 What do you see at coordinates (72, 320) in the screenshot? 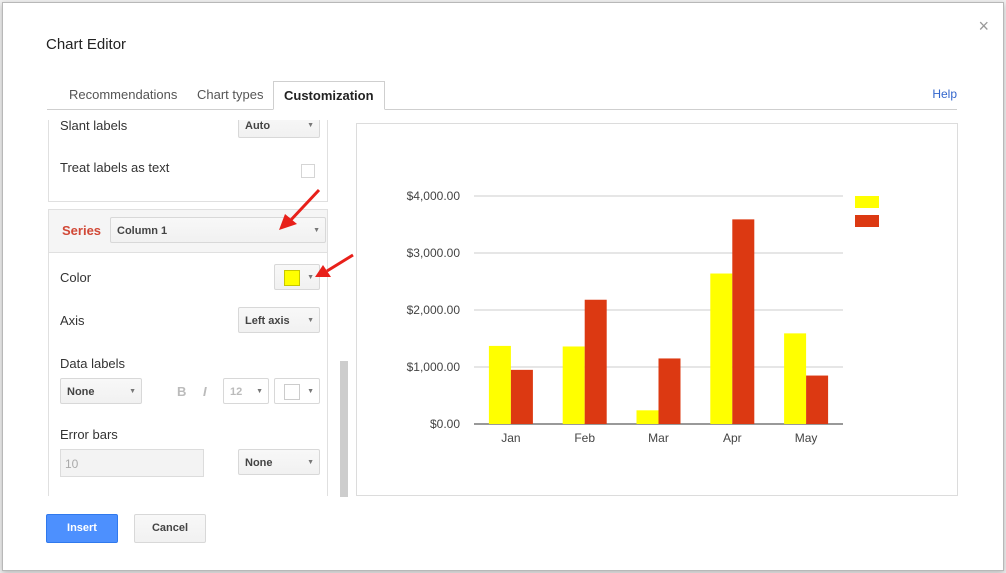
I see `axis-label: Axis` at bounding box center [72, 320].